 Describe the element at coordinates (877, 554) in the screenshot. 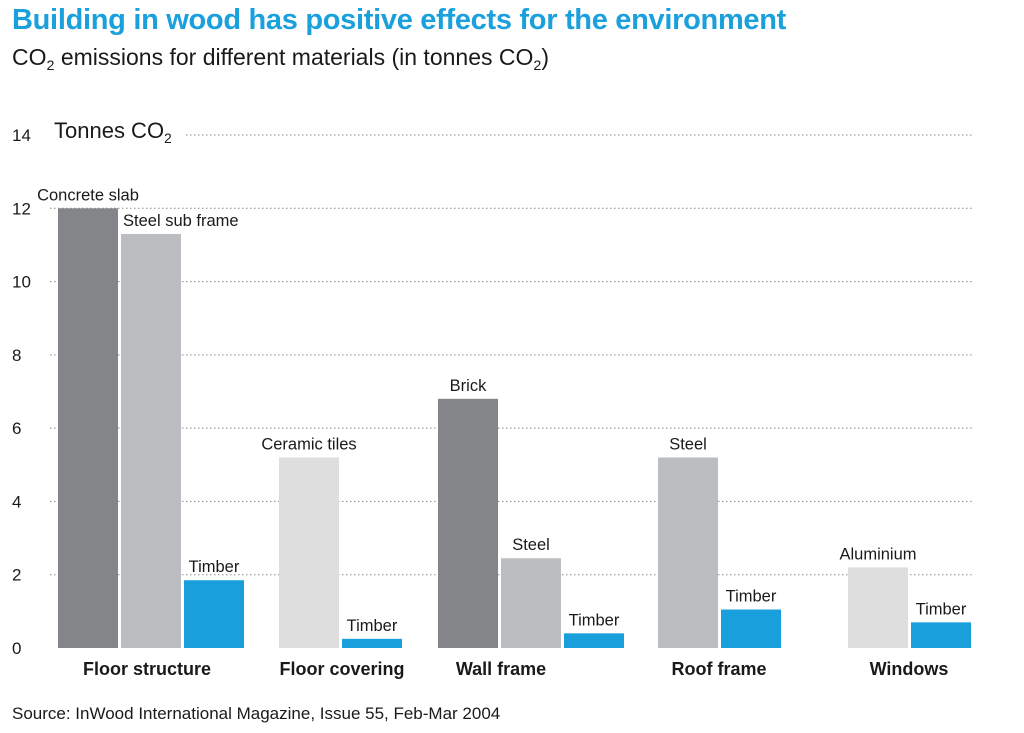

I see `bar-label: Aluminium` at that location.